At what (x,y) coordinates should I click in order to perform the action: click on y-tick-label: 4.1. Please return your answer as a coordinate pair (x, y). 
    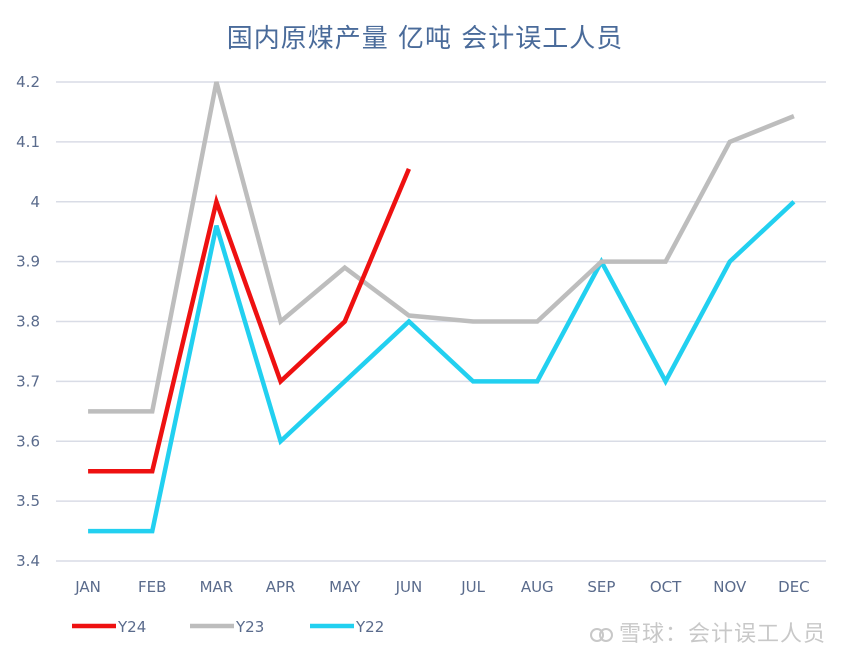
    Looking at the image, I should click on (28, 142).